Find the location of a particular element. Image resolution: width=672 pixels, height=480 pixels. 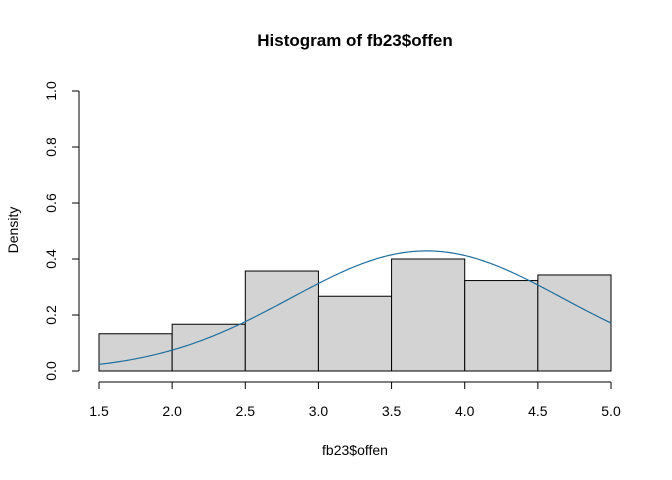

y-tick-label: 0.2 is located at coordinates (51, 315).